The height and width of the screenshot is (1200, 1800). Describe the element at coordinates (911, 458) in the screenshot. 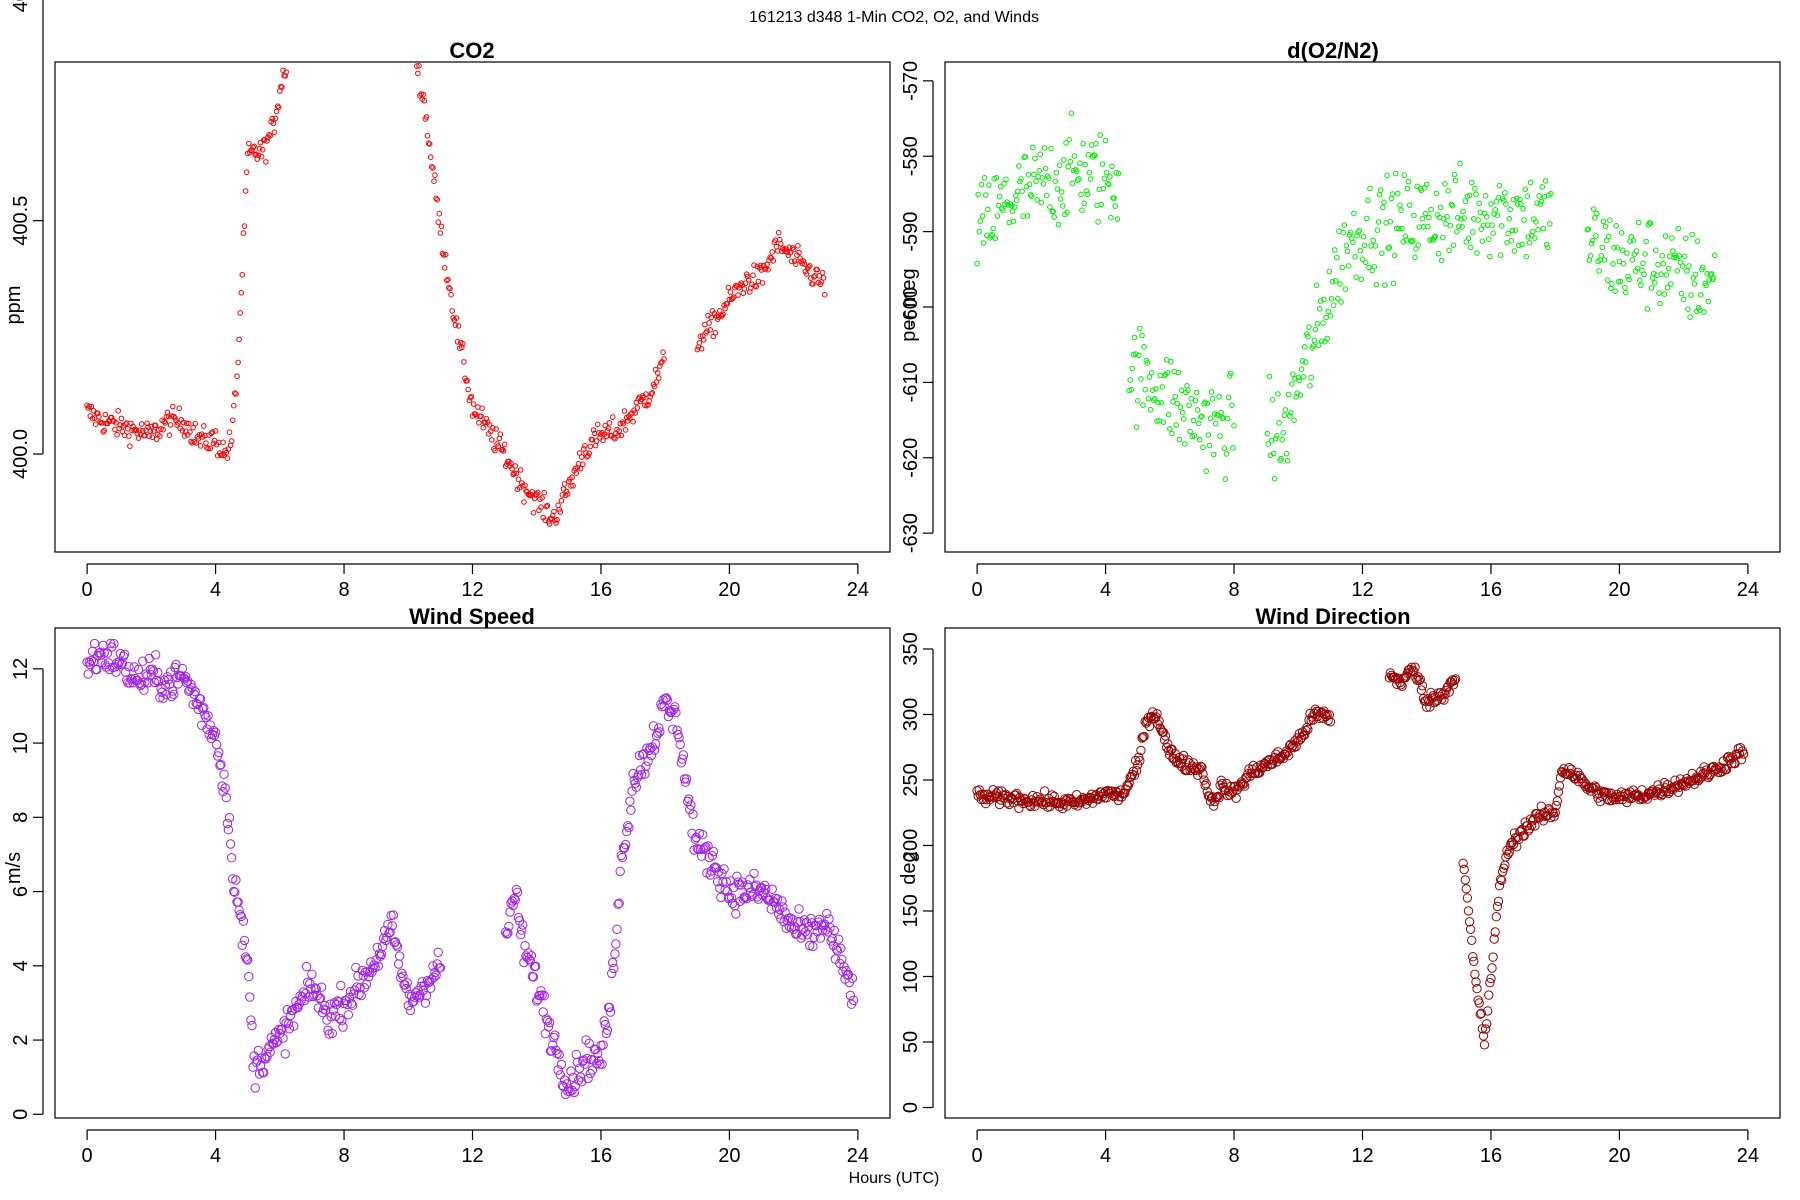

I see `y-tick-label: -620` at that location.